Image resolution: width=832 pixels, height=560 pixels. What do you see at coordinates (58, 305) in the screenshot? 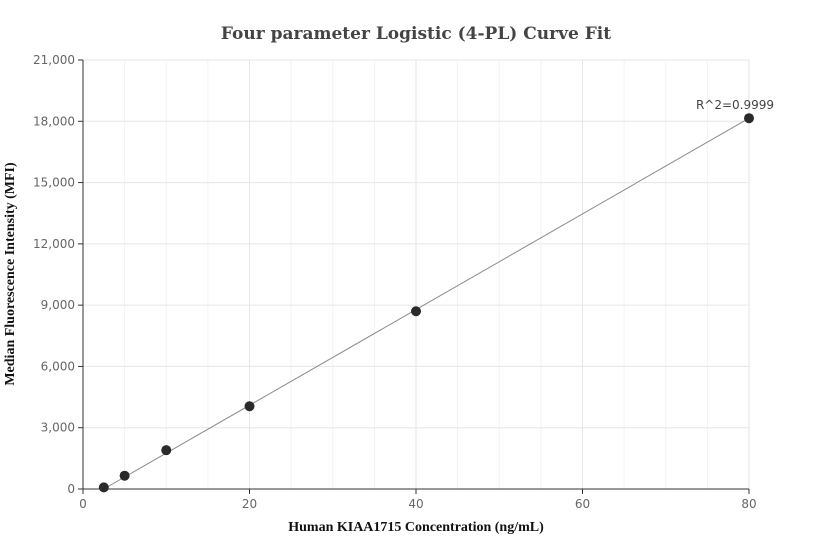
I see `y-tick-label: 9,000` at bounding box center [58, 305].